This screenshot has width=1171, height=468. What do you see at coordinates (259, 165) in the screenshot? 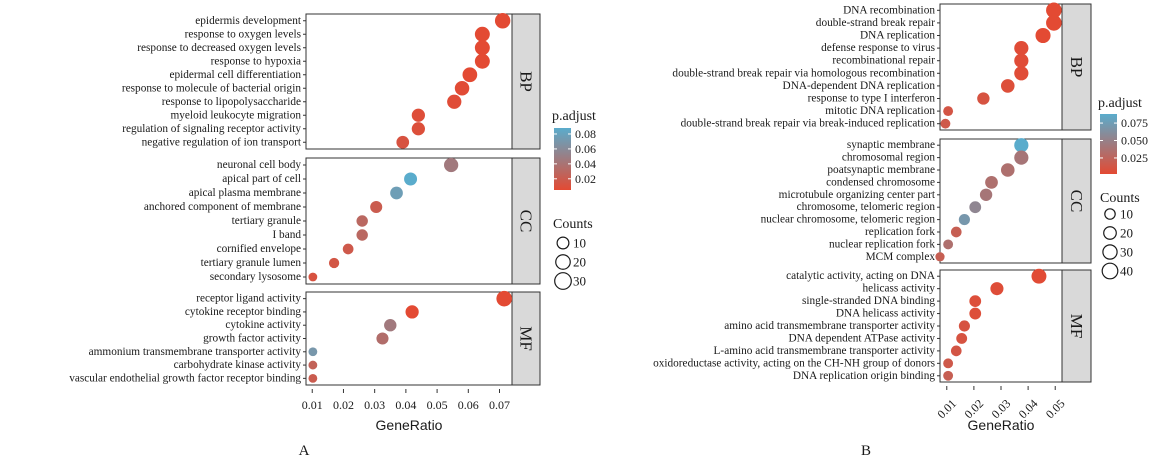
I see `term-label: neuronal cell body` at bounding box center [259, 165].